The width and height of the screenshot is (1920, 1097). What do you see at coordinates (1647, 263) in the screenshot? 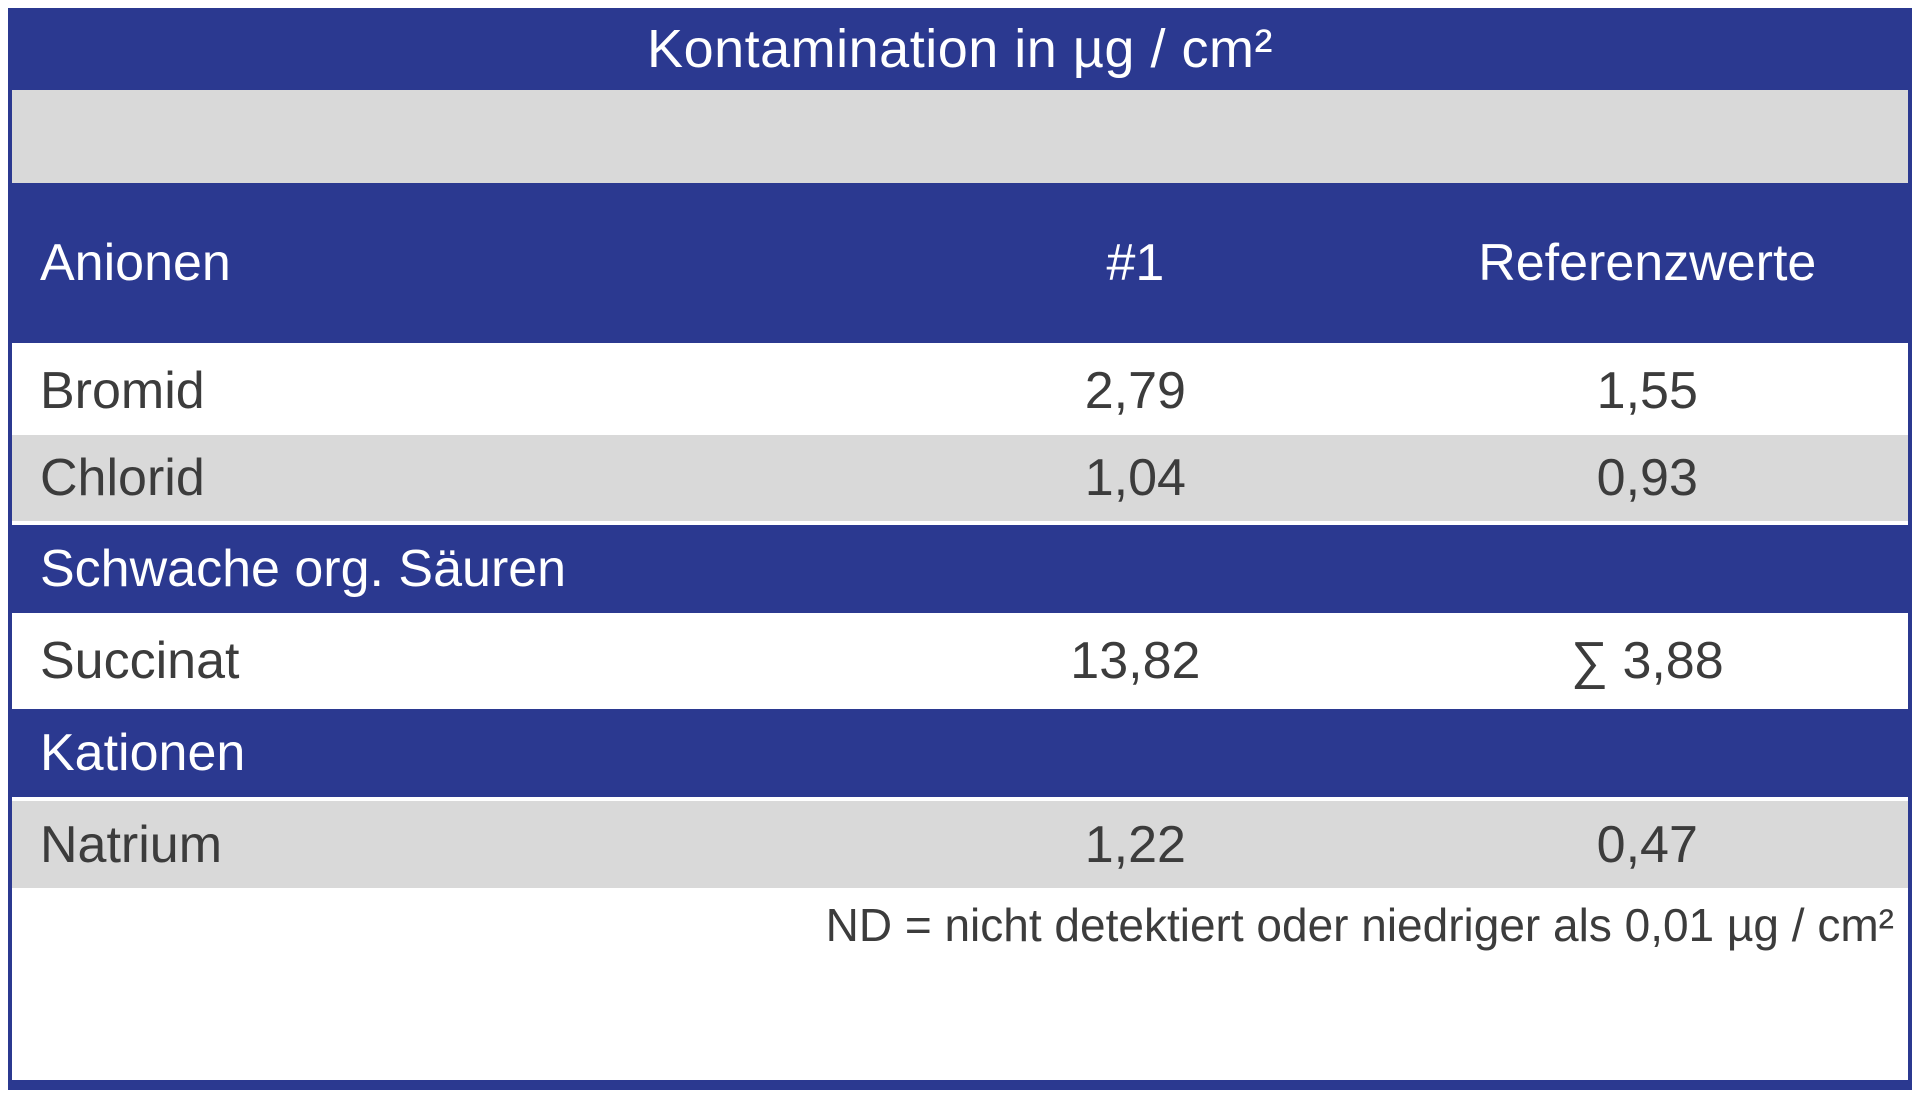
I see `header-reference: Referenzwerte` at bounding box center [1647, 263].